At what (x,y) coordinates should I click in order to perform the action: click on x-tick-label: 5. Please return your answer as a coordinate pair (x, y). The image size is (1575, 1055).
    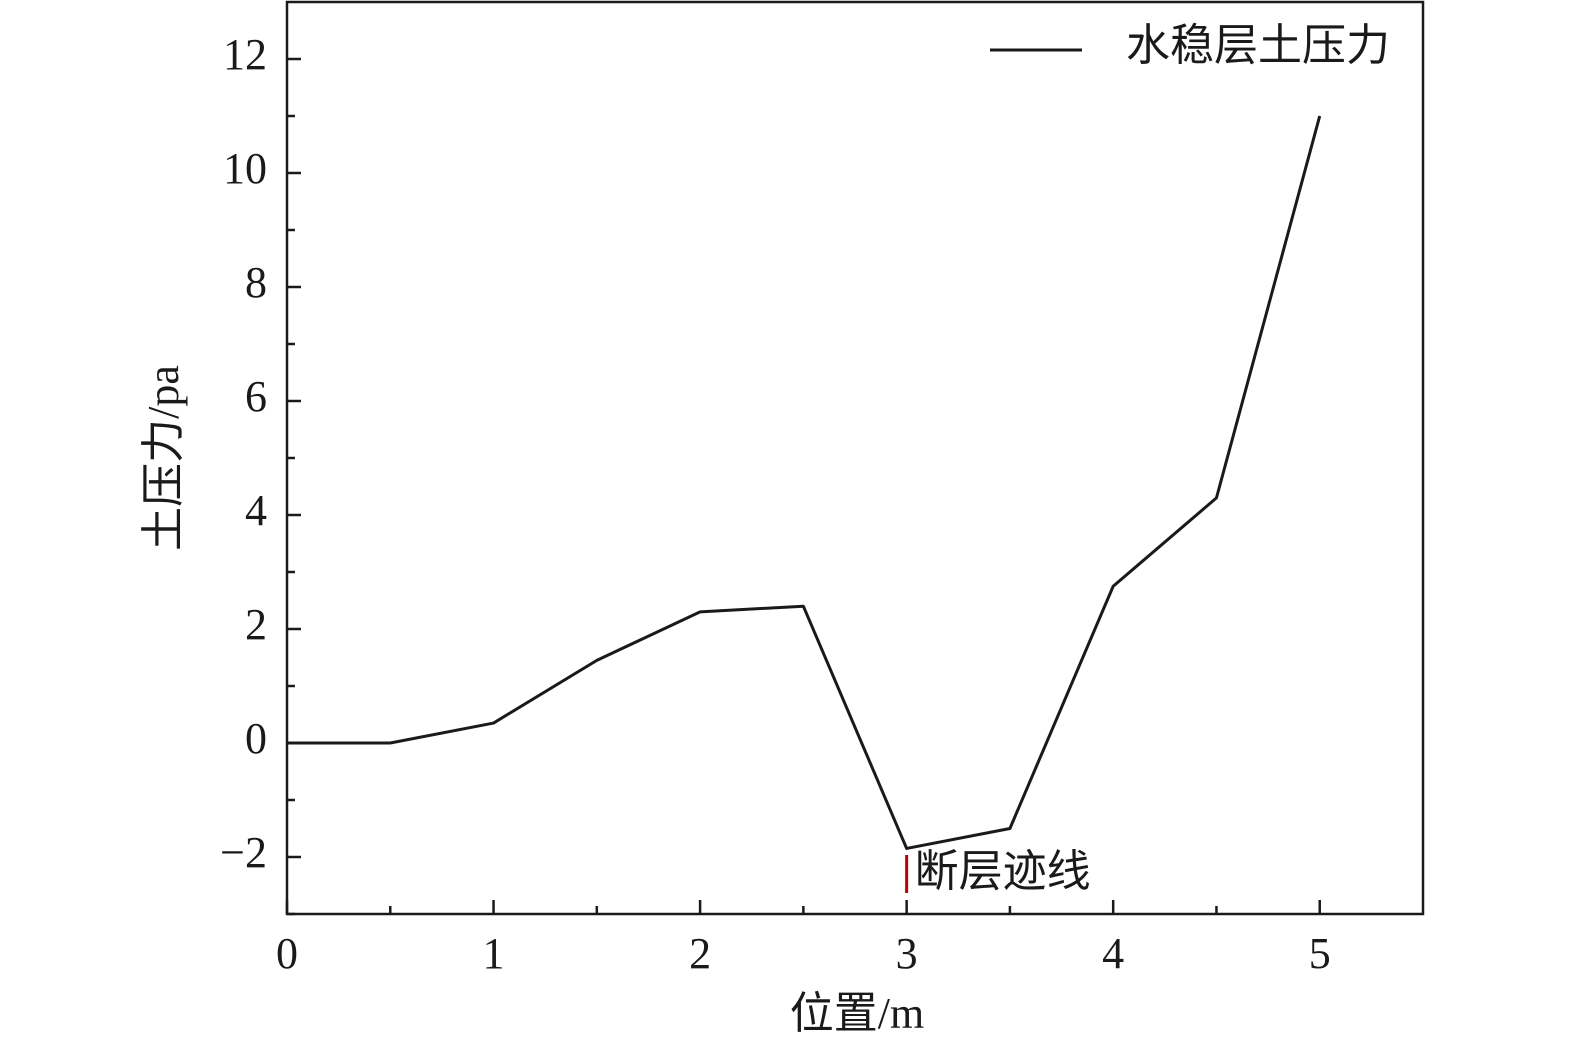
    Looking at the image, I should click on (1320, 953).